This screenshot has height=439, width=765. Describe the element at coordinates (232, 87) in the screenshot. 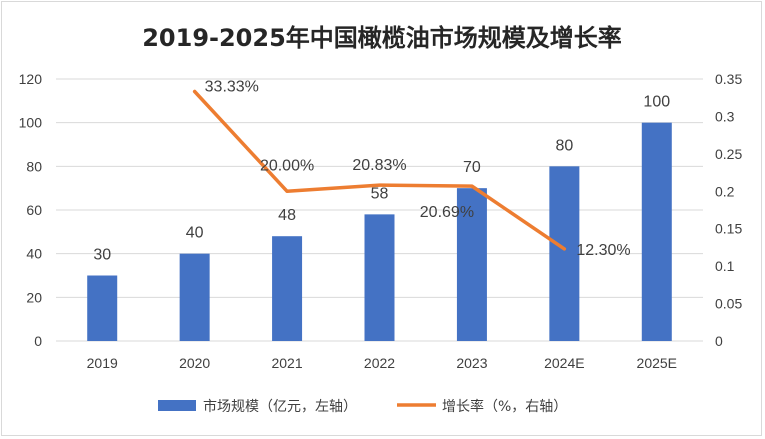

I see `line-data-label: 33.33%` at that location.